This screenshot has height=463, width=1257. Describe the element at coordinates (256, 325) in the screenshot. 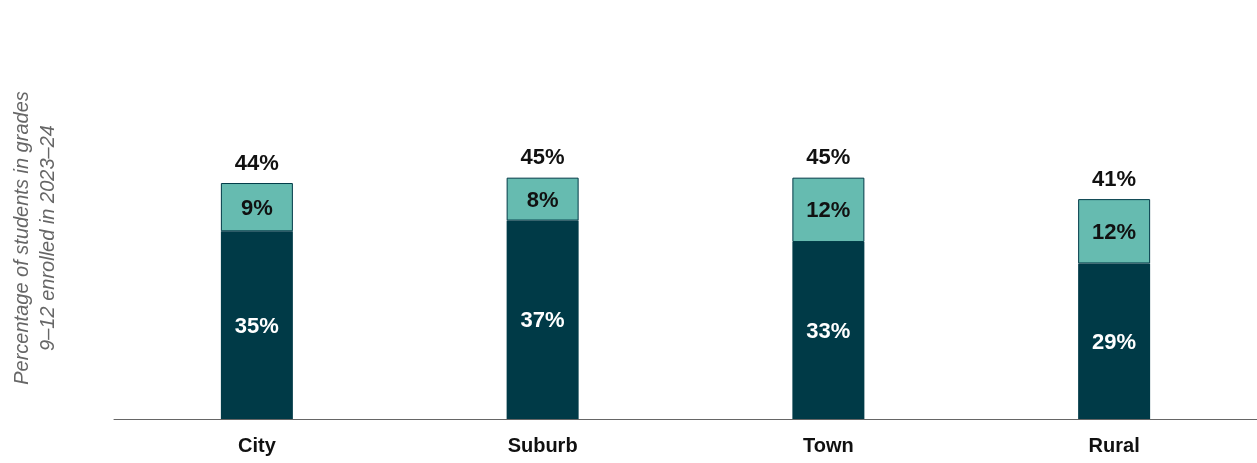

I see `data-label: 35%` at that location.